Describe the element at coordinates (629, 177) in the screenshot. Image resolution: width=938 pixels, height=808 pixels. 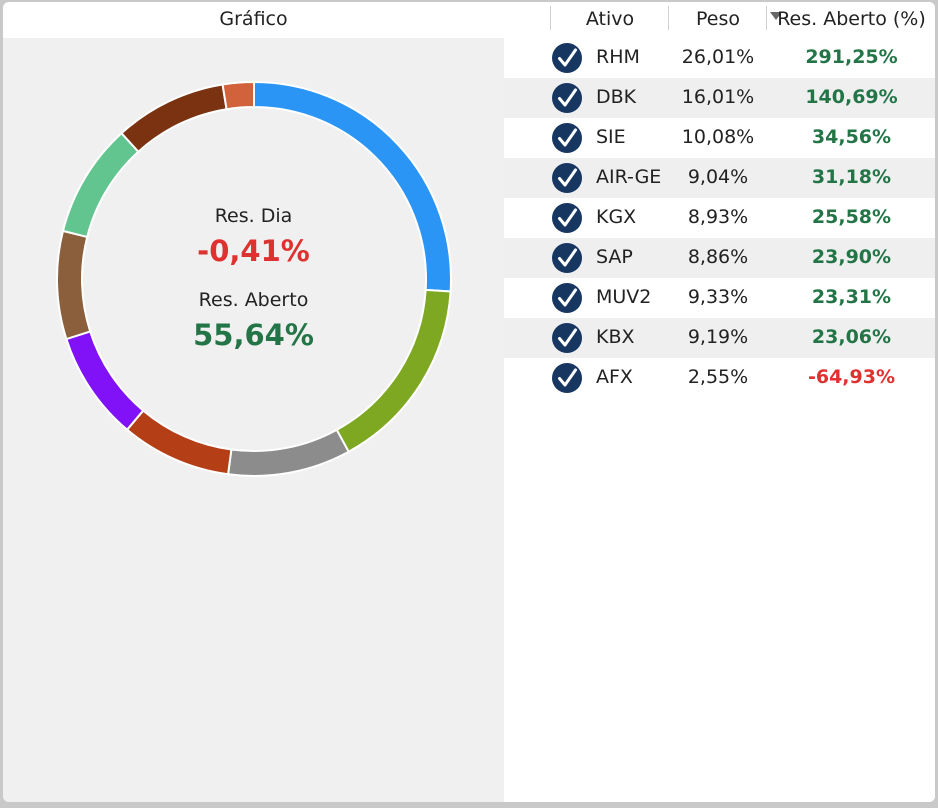
I see `cell-ativo: AIR-GE` at that location.